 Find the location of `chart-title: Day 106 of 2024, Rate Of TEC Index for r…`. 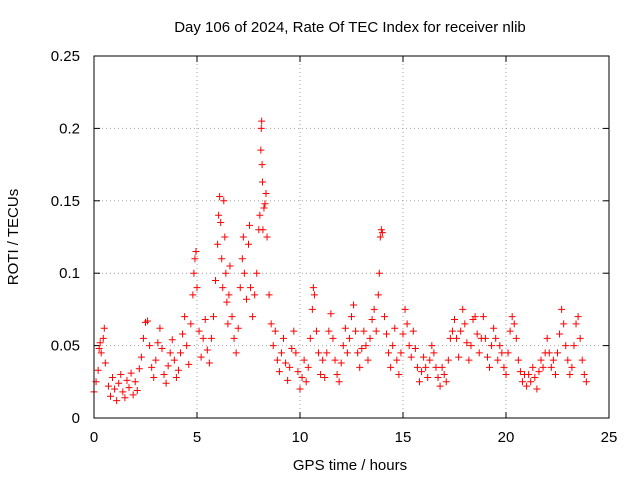

chart-title: Day 106 of 2024, Rate Of TEC Index for r… is located at coordinates (350, 27).